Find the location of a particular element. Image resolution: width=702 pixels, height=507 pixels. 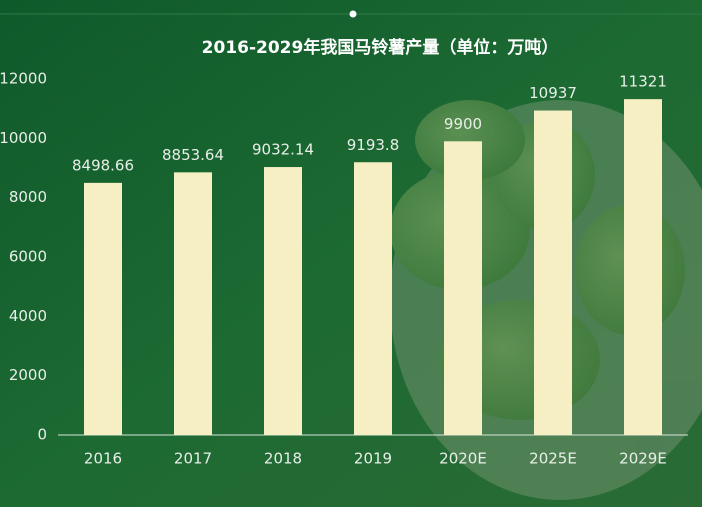

y-tick-label: 0 is located at coordinates (42, 435).